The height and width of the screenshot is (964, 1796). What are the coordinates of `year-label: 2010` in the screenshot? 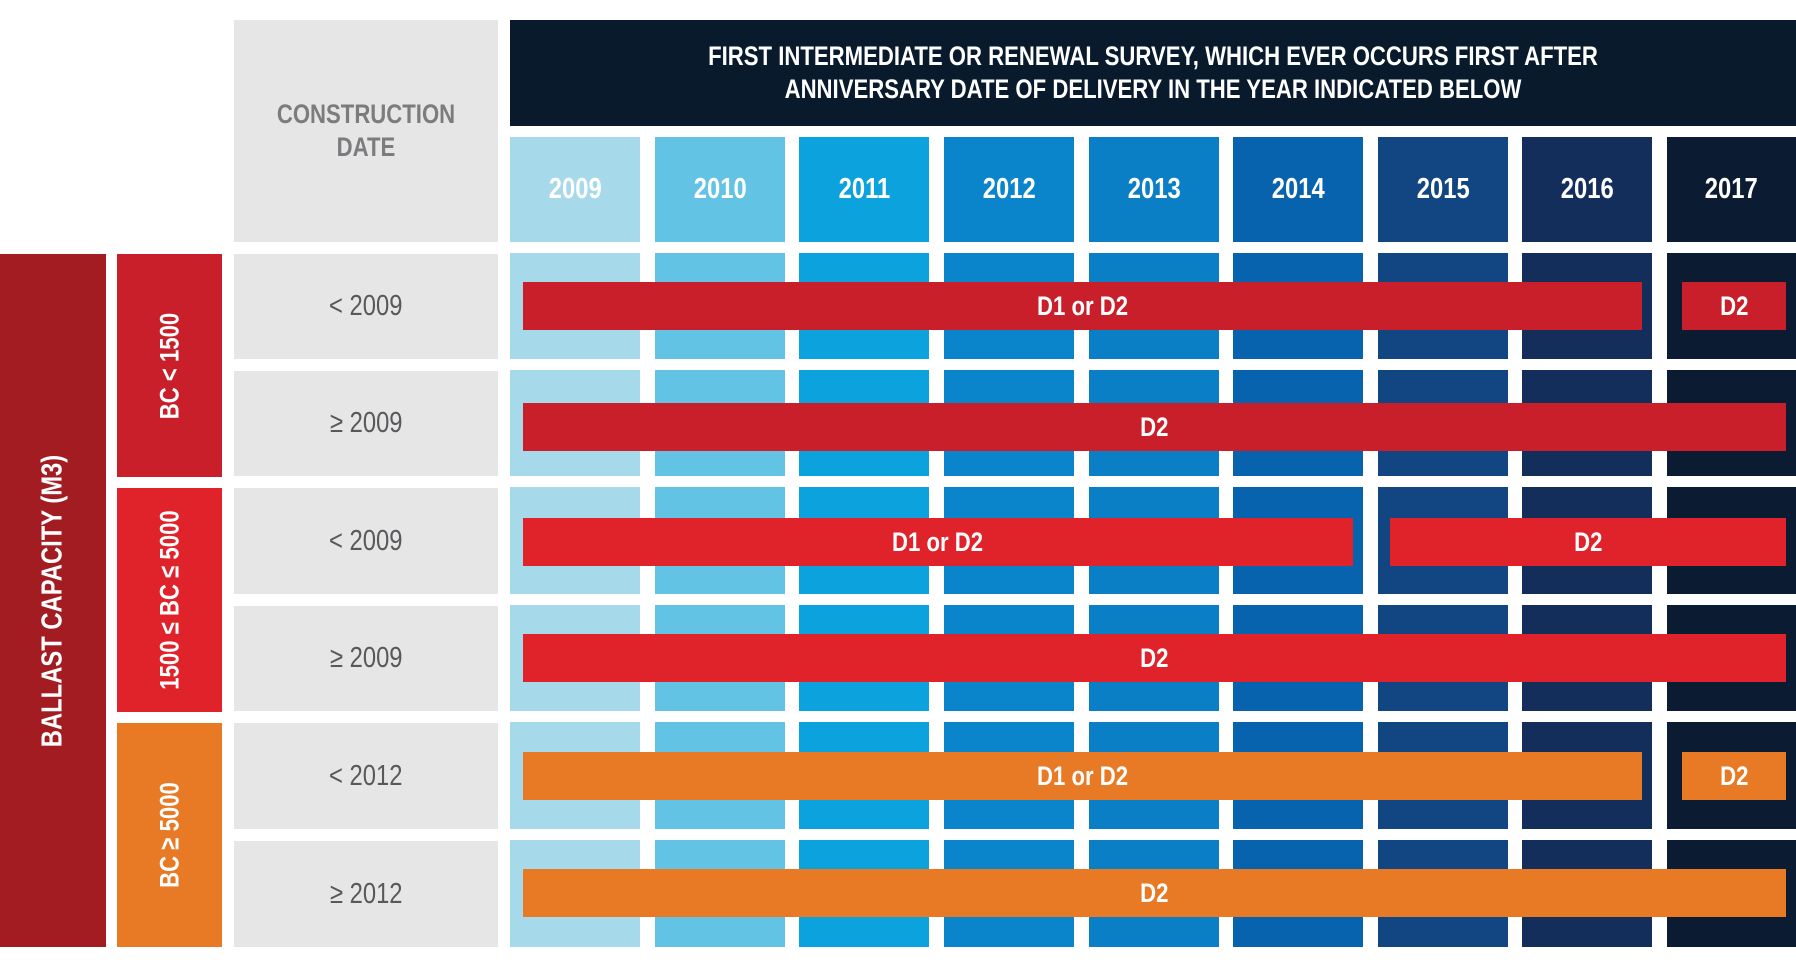 It's located at (720, 189).